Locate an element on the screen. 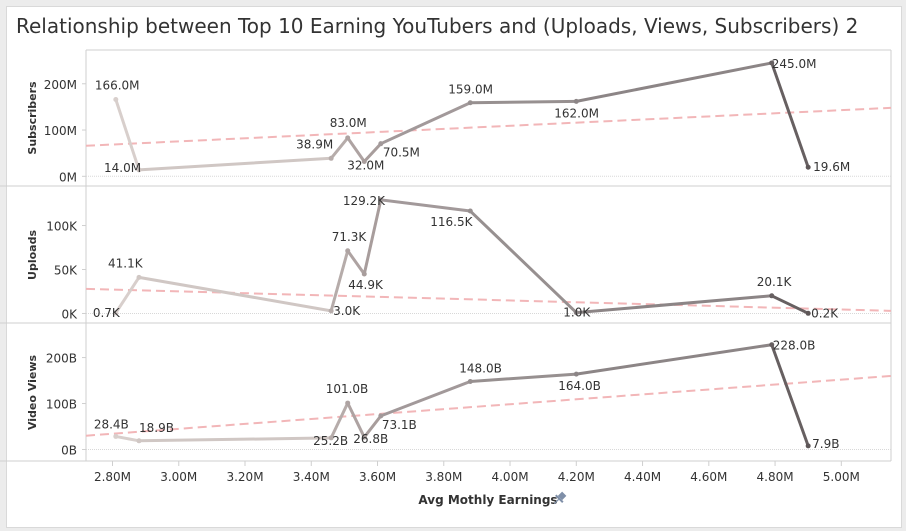 Image resolution: width=906 pixels, height=531 pixels. pin-base is located at coordinates (559, 498).